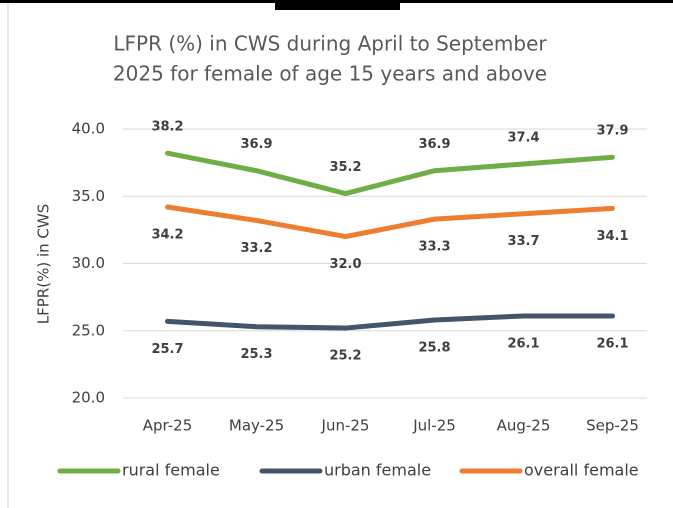 This screenshot has width=673, height=508. Describe the element at coordinates (171, 470) in the screenshot. I see `legend-label: rural female` at that location.